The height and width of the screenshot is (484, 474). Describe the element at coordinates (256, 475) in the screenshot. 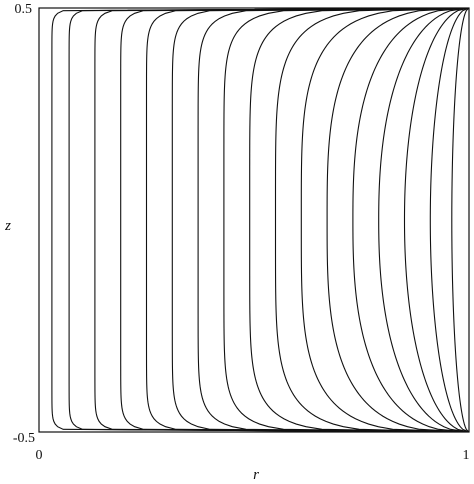

I see `x-axis-label: r` at that location.